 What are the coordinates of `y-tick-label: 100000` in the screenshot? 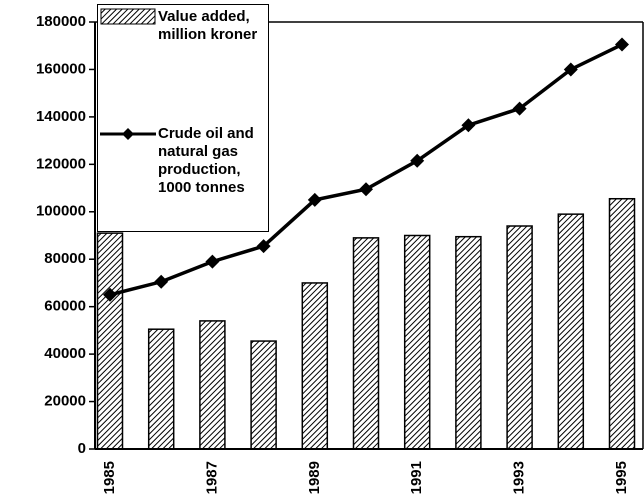 It's located at (61, 211).